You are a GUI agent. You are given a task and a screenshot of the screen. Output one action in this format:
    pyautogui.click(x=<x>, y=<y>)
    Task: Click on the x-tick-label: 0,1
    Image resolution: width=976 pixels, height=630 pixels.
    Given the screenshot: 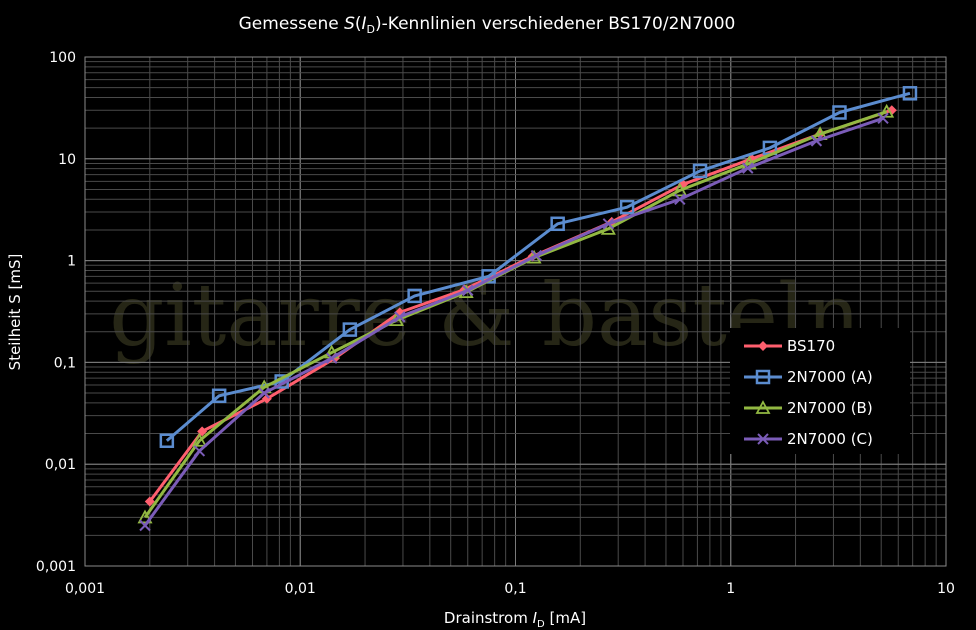 What is the action you would take?
    pyautogui.click(x=515, y=589)
    